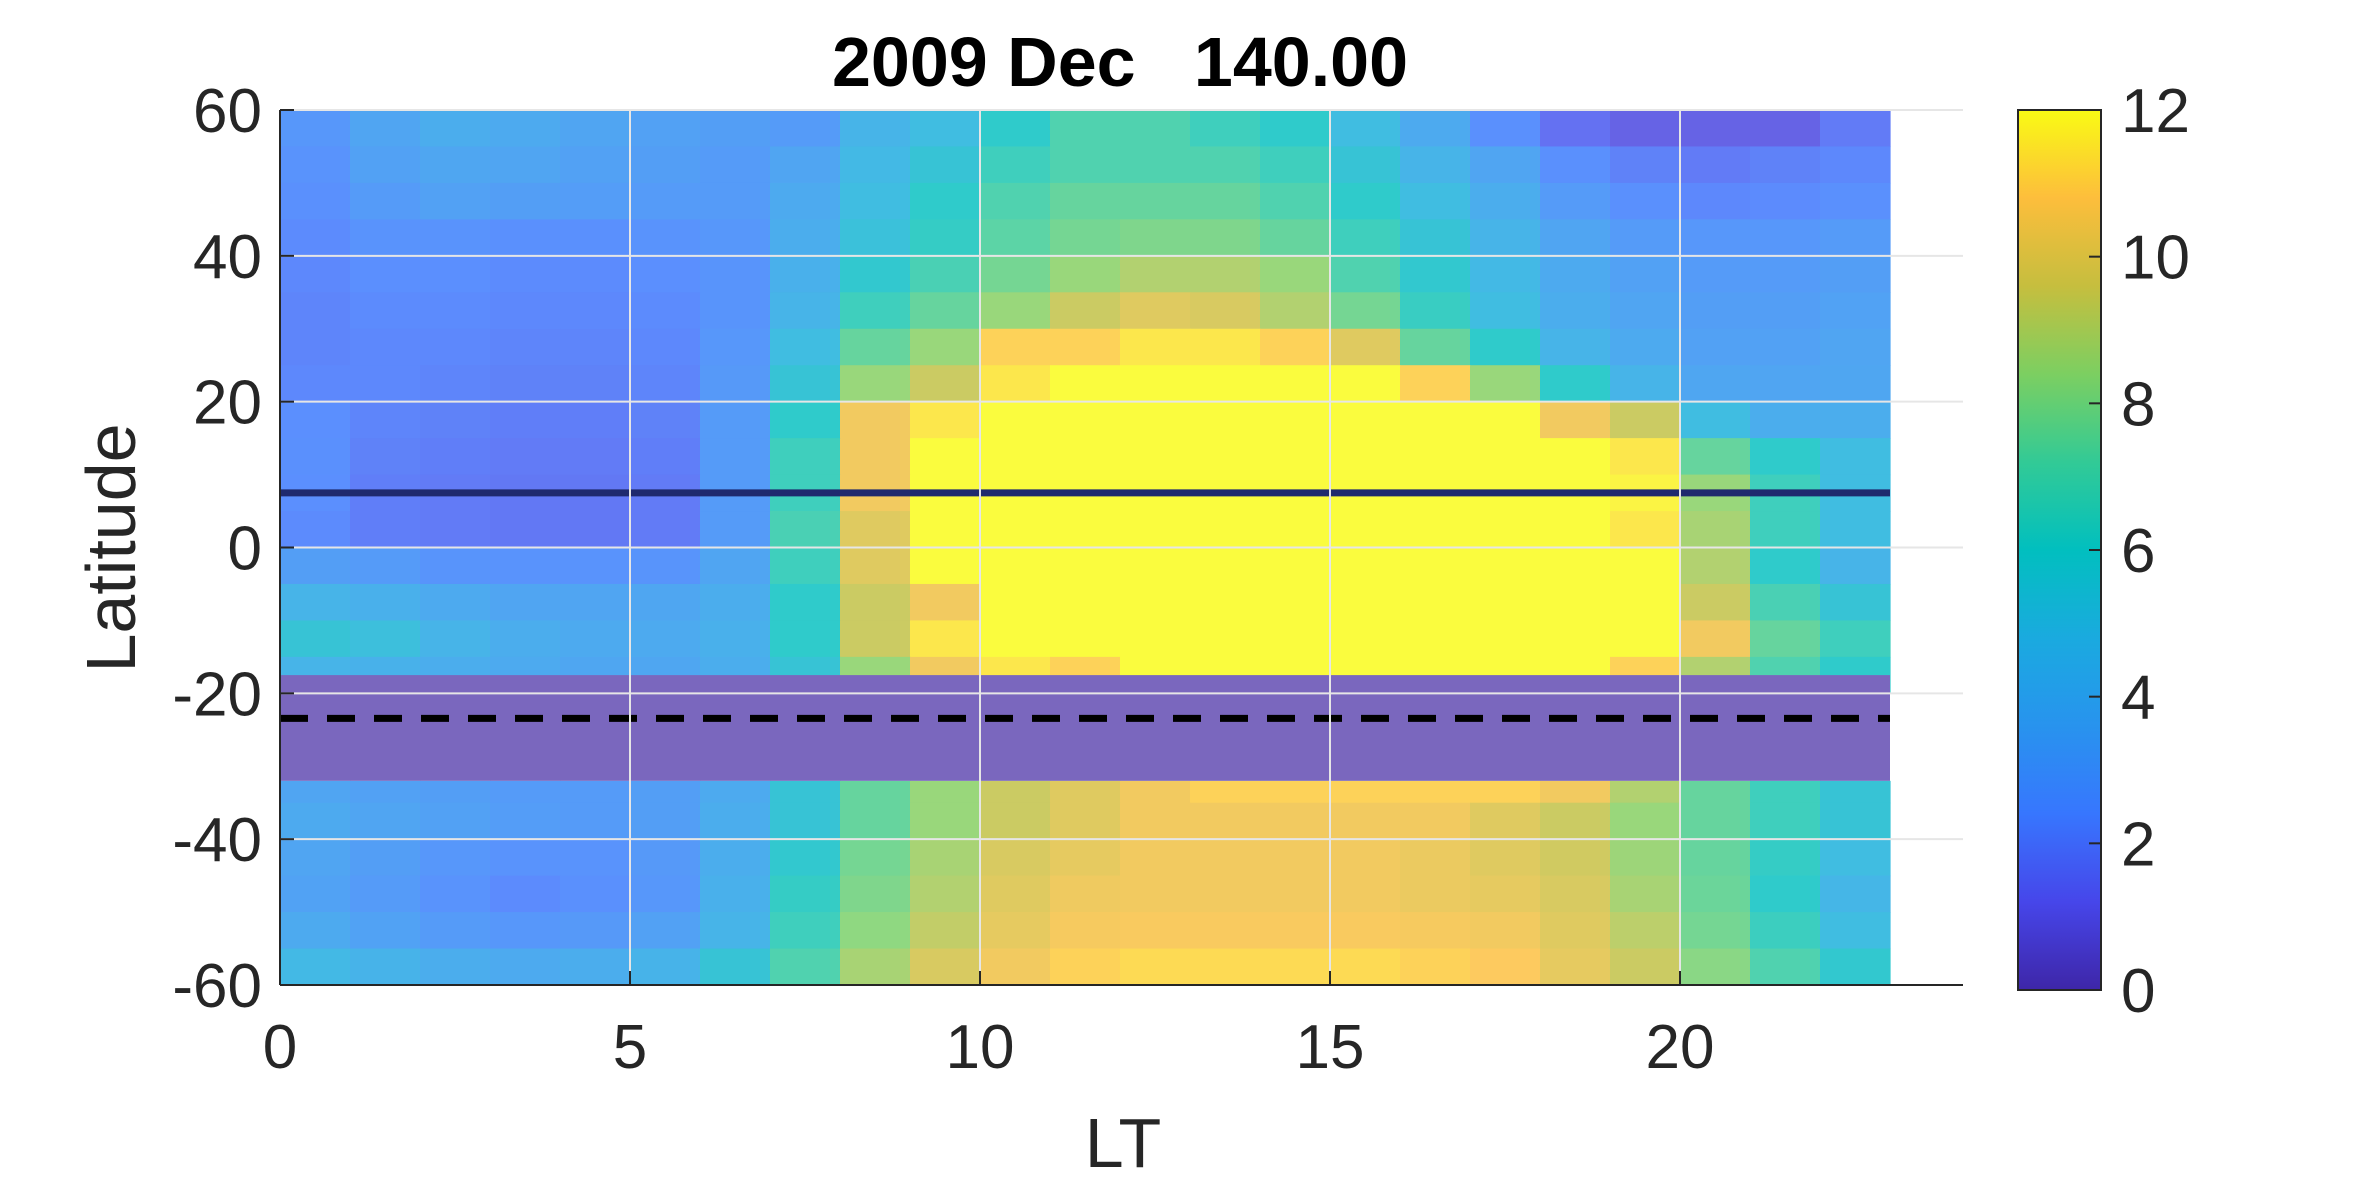  I want to click on x-tick-label: 20, so click(1680, 1047).